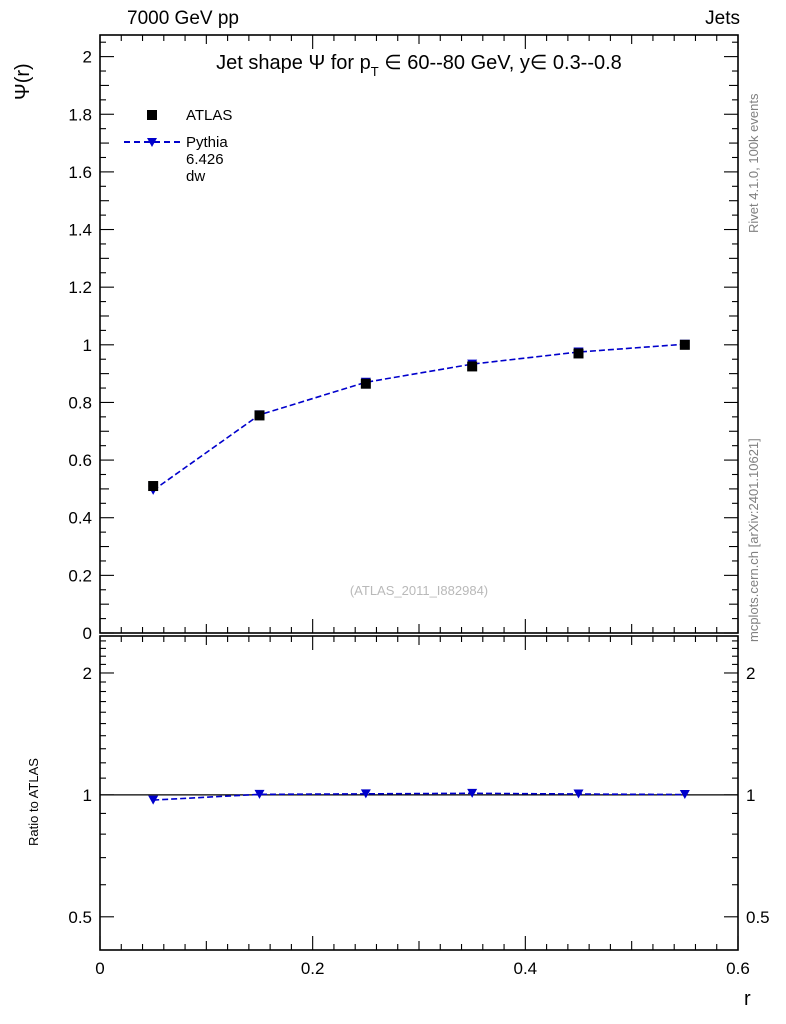 The height and width of the screenshot is (1024, 786). What do you see at coordinates (80, 287) in the screenshot?
I see `y-tick-label-main: 1.2` at bounding box center [80, 287].